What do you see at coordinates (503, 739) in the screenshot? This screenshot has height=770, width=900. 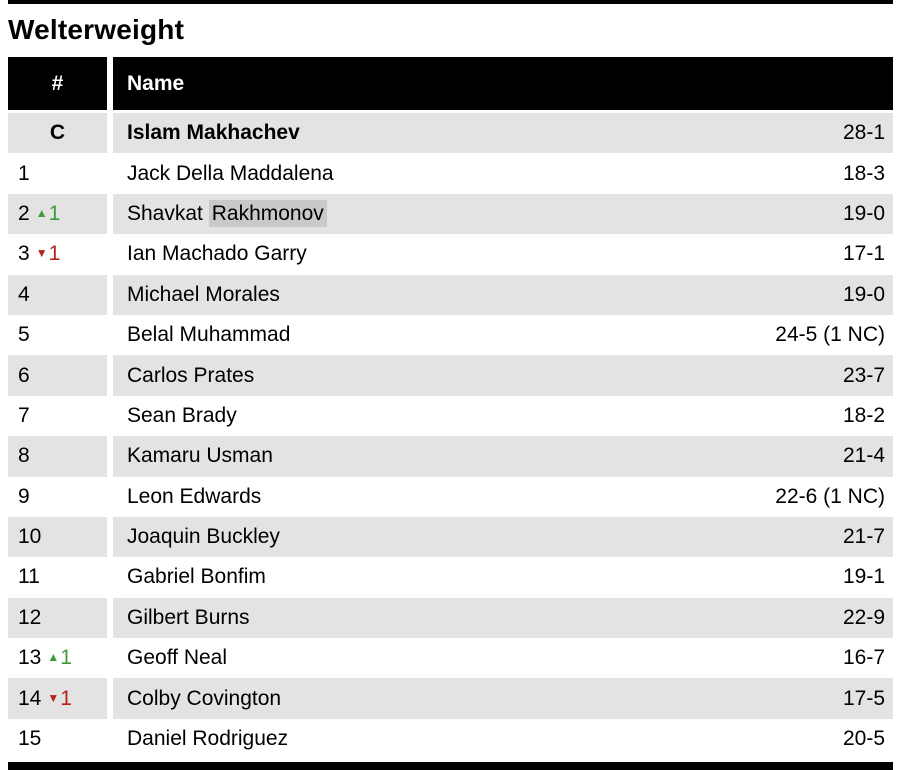 I see `name-cell: Daniel Rodriguez 20-5` at bounding box center [503, 739].